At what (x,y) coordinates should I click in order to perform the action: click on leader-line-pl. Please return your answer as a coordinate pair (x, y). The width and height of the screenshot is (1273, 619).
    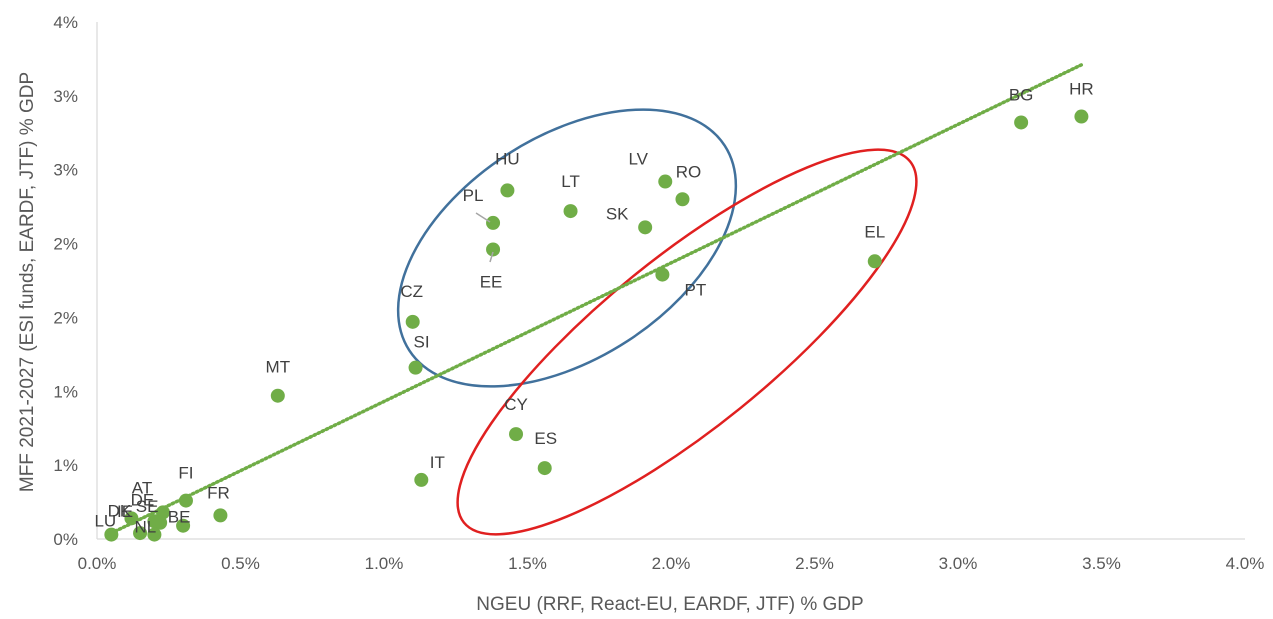
    Looking at the image, I should click on (483, 217).